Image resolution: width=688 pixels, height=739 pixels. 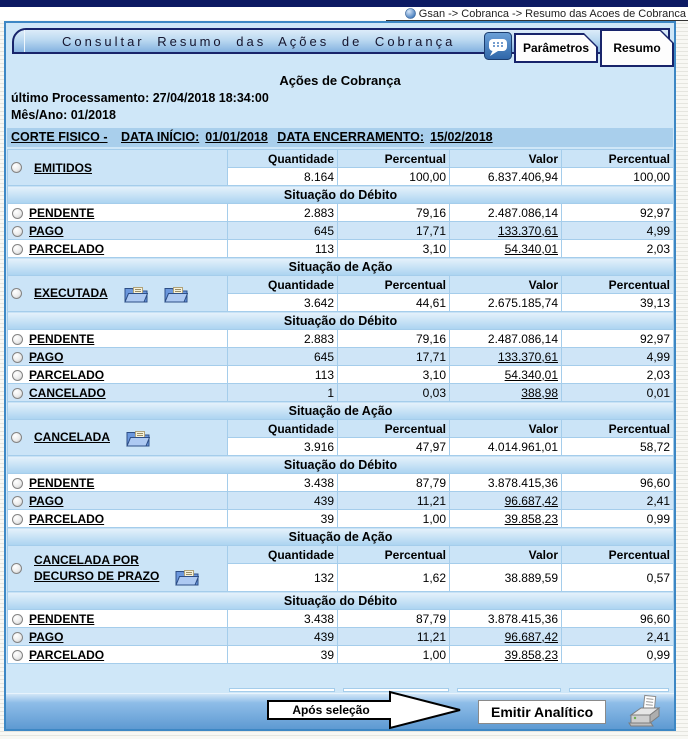 What do you see at coordinates (505, 577) in the screenshot?
I see `valor-cell: 38.889,59` at bounding box center [505, 577].